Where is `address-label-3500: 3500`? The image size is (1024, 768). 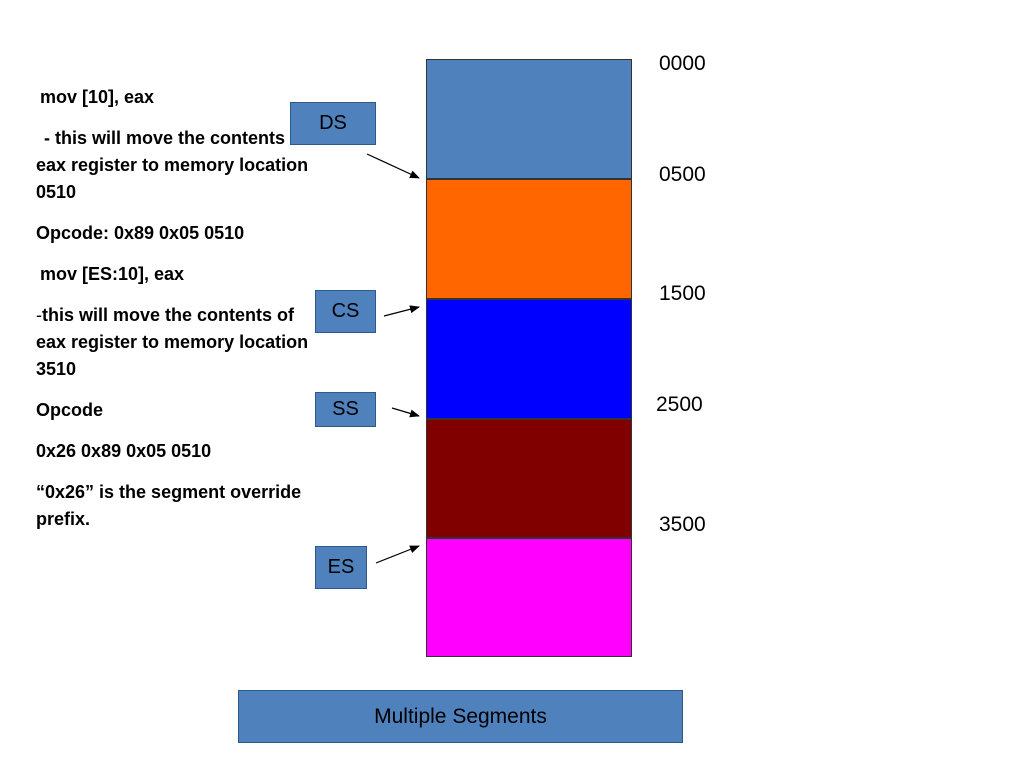
address-label-3500: 3500 is located at coordinates (682, 524).